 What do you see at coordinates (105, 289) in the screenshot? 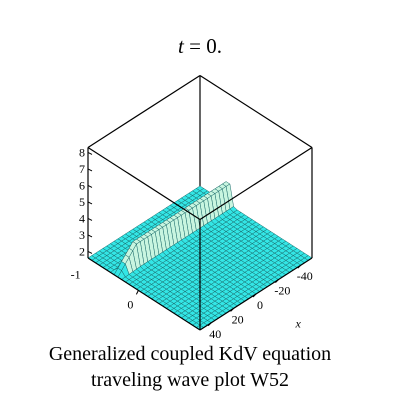
I see `y-axis: 0 -1` at bounding box center [105, 289].